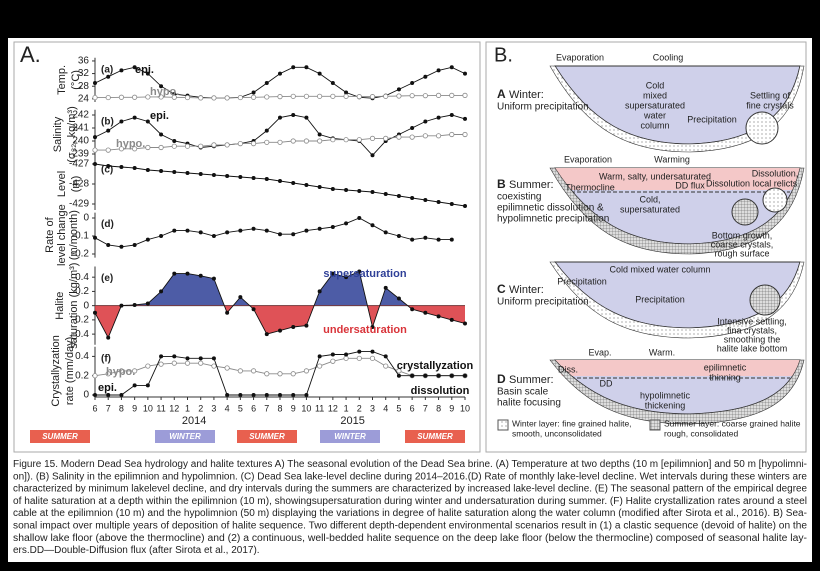 This screenshot has width=820, height=571. I want to click on series-label: epi., so click(159, 116).